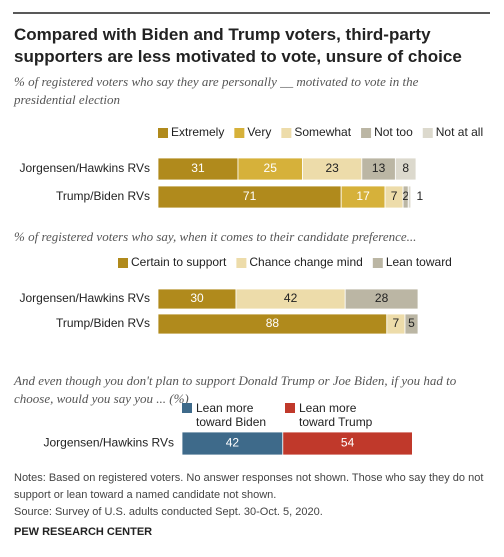  I want to click on legend-label: Lean more toward Biden, so click(231, 415).